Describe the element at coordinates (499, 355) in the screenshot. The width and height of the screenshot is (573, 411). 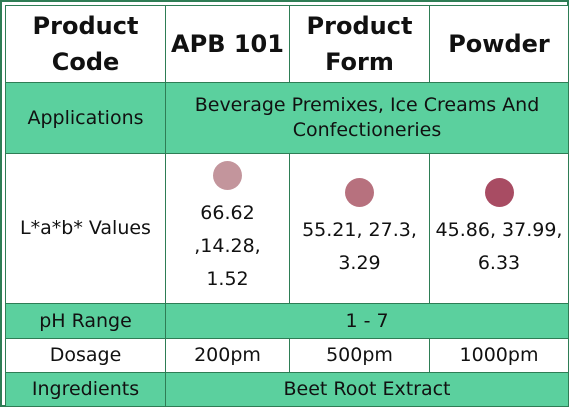
I see `dosage-value-3: 1000pm` at that location.